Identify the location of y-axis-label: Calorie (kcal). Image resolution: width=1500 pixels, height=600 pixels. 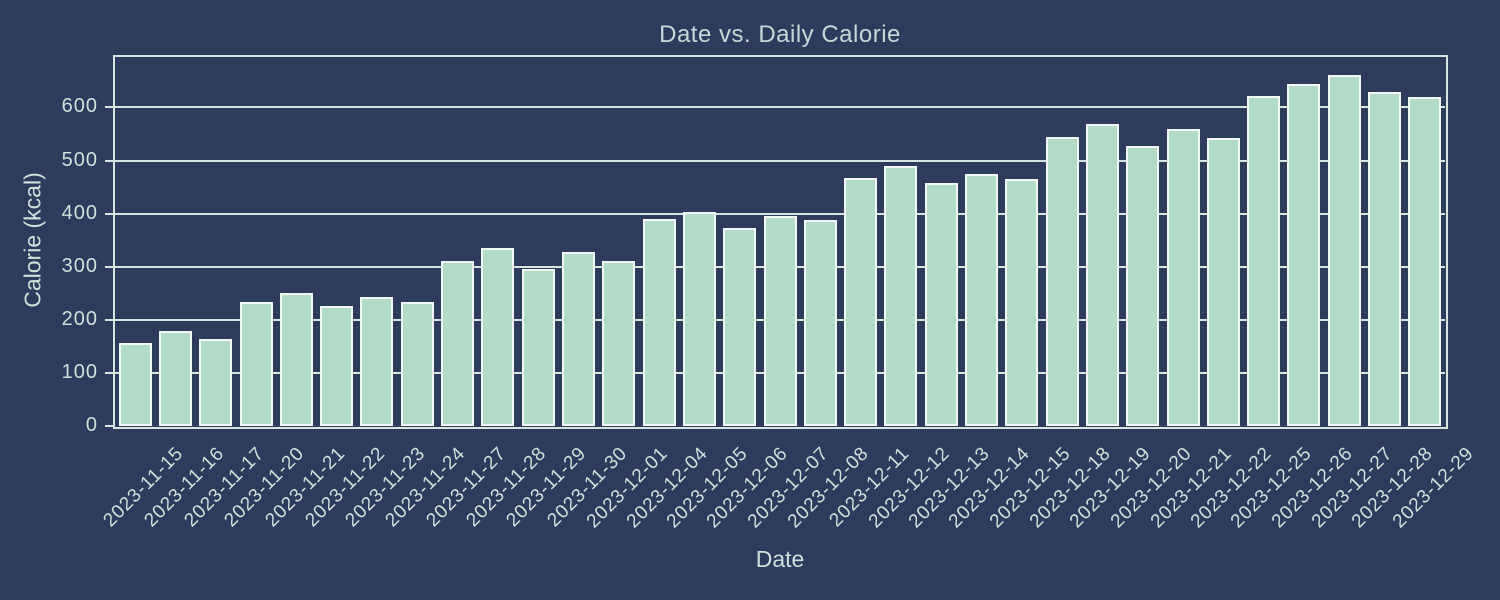
(32, 240).